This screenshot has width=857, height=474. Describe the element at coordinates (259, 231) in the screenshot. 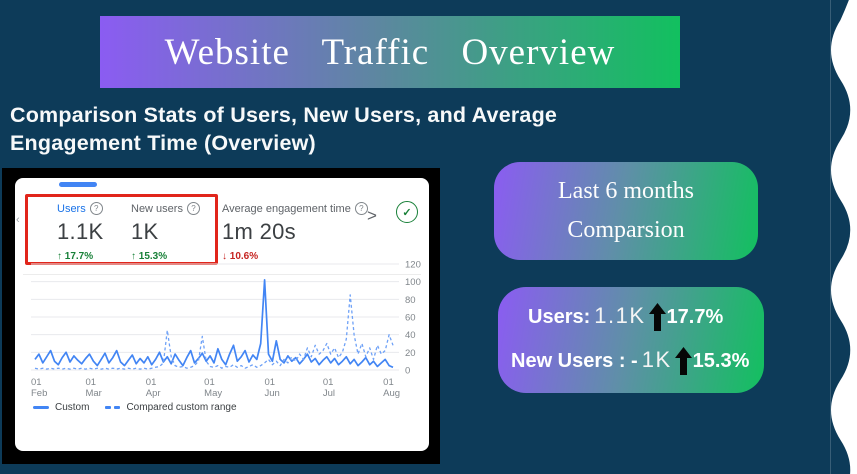

I see `metric-engagement-value: 1m 20s` at that location.